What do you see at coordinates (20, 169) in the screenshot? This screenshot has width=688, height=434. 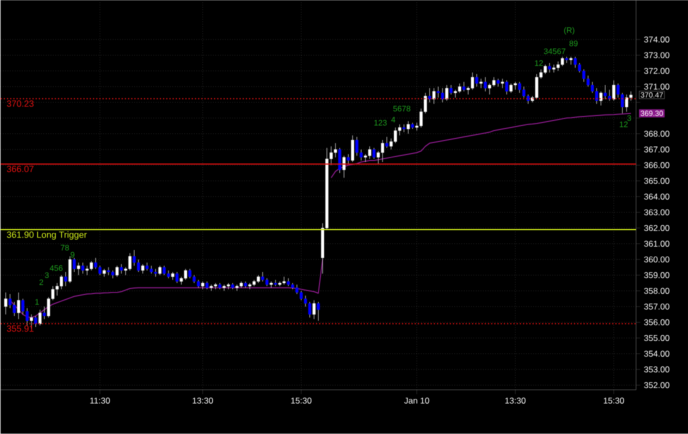 I see `ref-line-label: 366.07` at bounding box center [20, 169].